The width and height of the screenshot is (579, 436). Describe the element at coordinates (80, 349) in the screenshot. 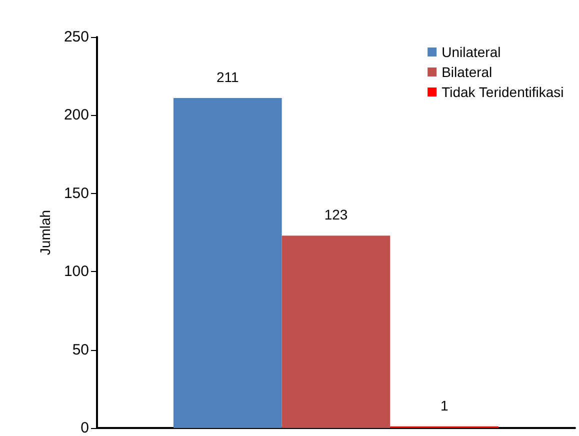

I see `y-tick-label: 50` at that location.